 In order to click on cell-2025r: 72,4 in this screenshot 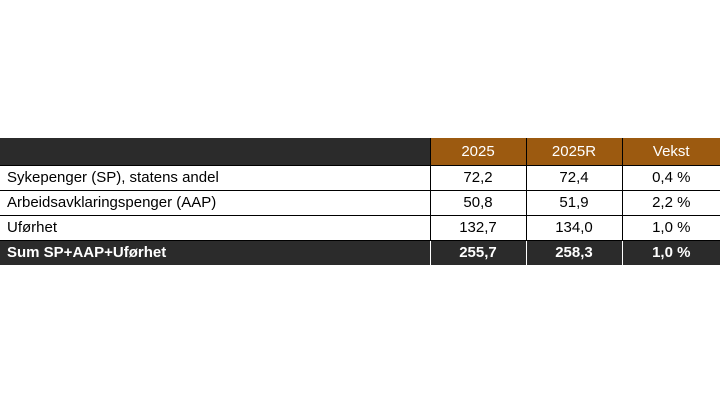, I will do `click(573, 177)`.